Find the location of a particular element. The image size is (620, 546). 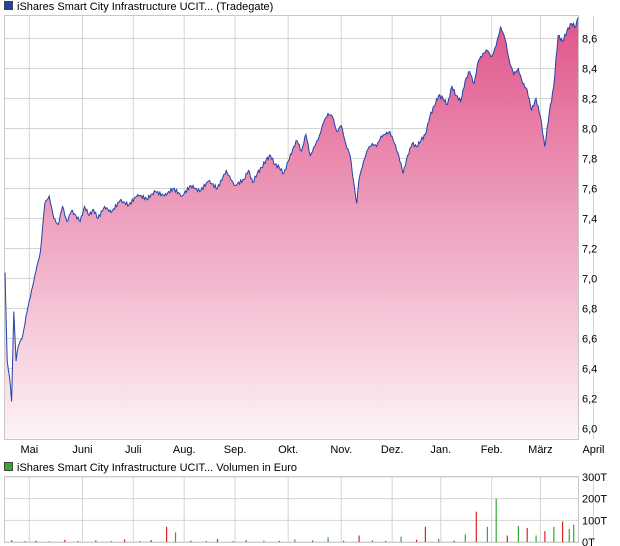

price-x-tick-label: Feb. is located at coordinates (492, 450).